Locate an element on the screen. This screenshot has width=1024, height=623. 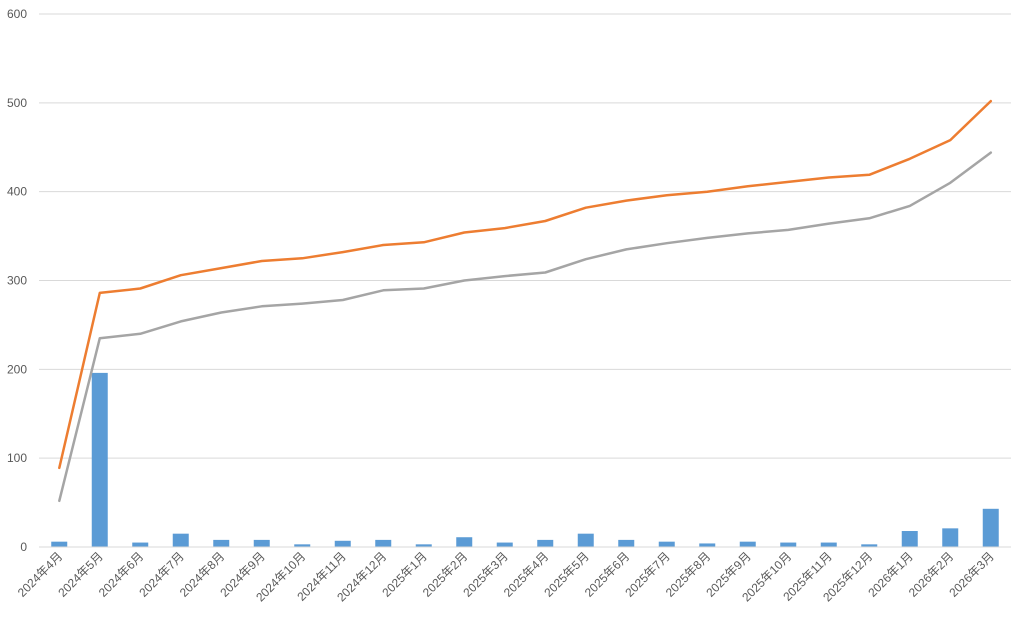
y-tick-label: 0 is located at coordinates (23, 547).